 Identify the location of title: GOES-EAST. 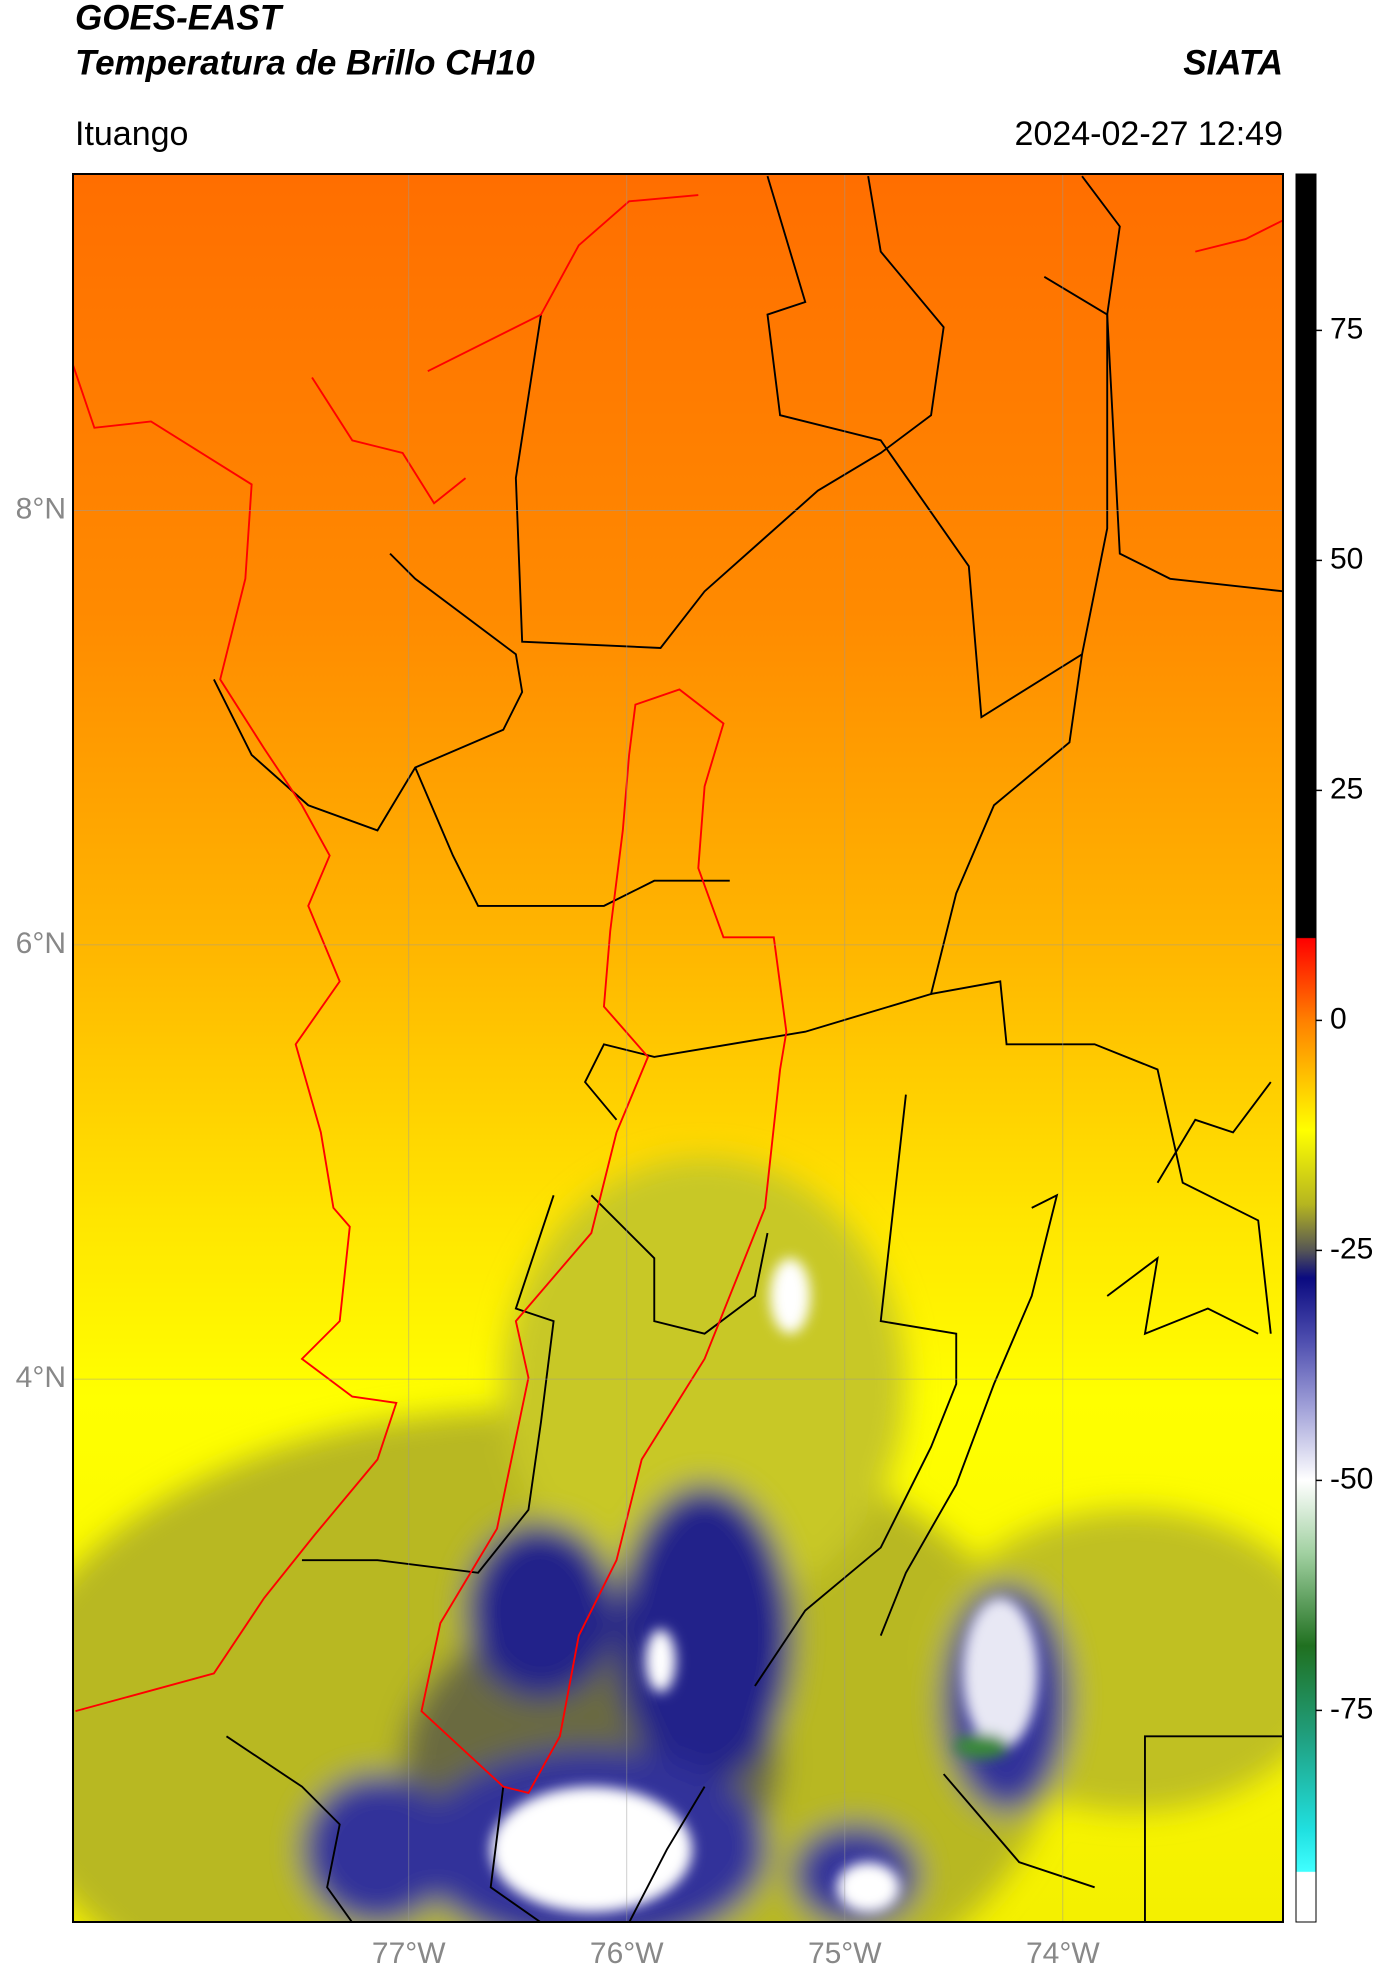
(179, 18).